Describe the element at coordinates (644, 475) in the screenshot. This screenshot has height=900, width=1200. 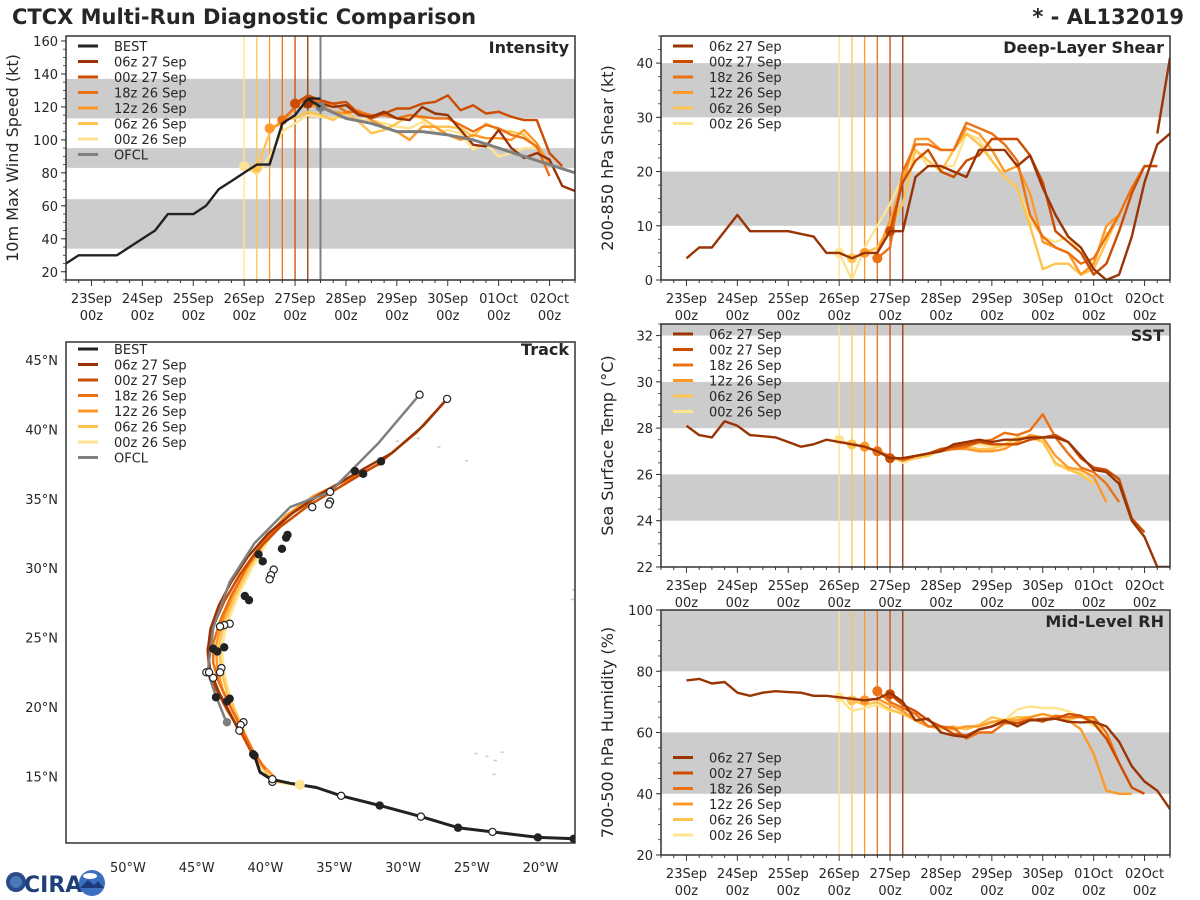
I see `y-tick-label: 26` at that location.